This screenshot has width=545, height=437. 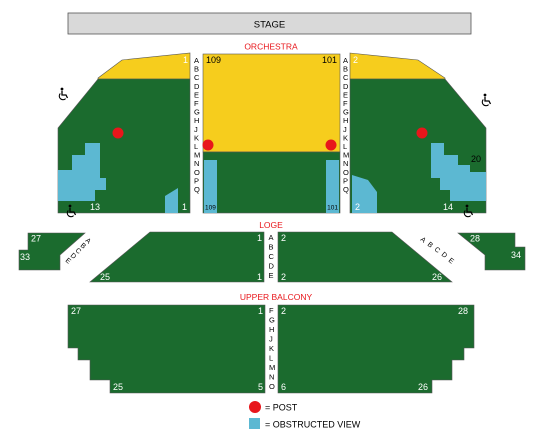 What do you see at coordinates (166, 349) in the screenshot?
I see `upper-balcony-left` at bounding box center [166, 349].